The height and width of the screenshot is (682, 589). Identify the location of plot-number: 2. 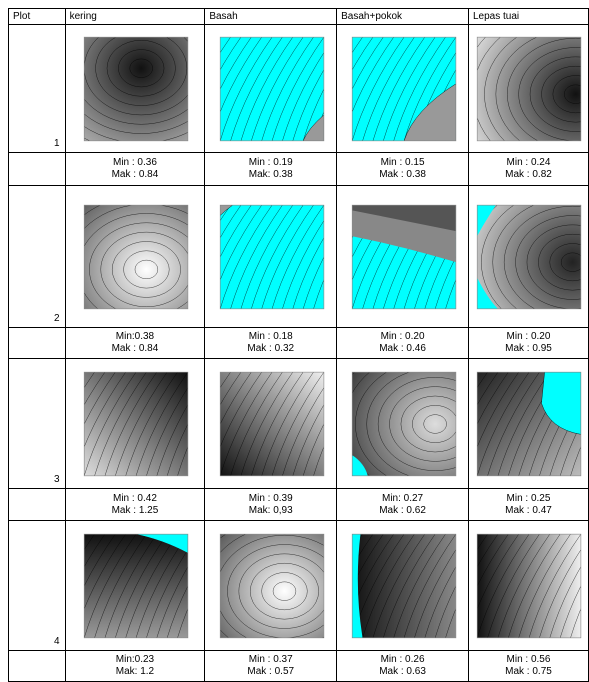
(57, 318).